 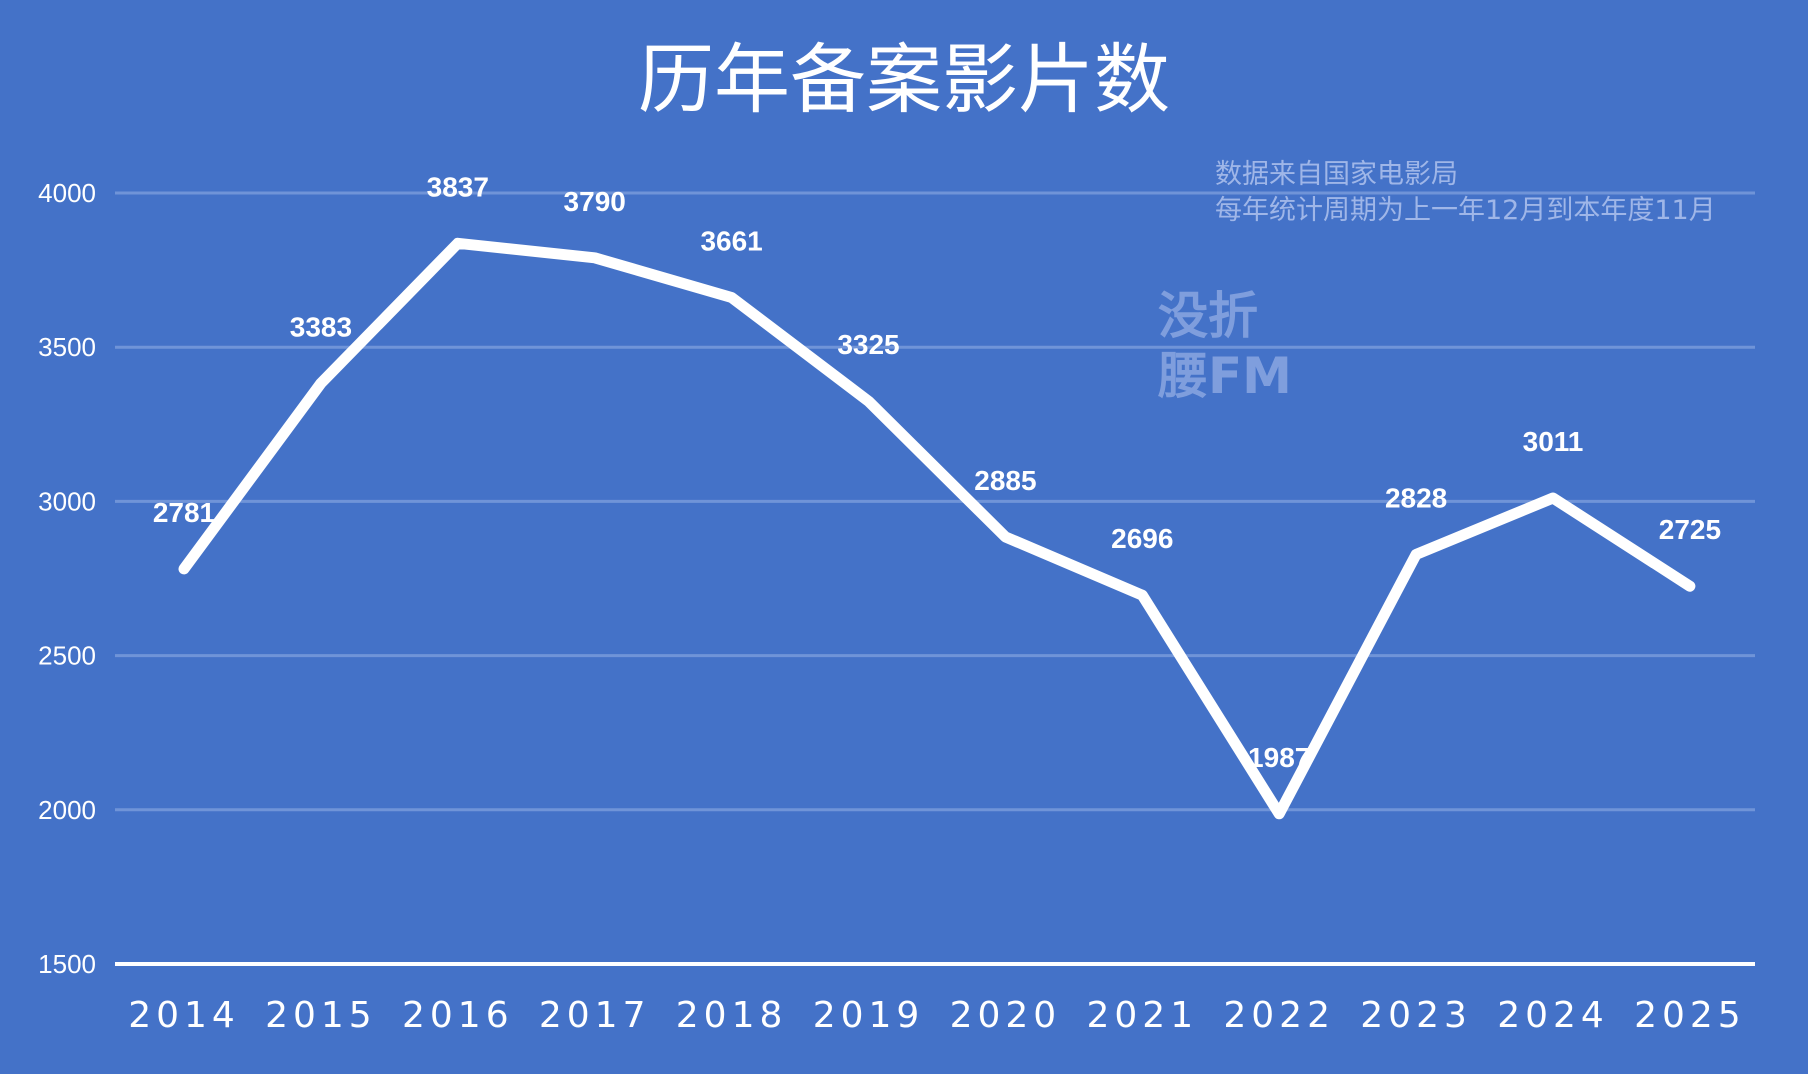 What do you see at coordinates (67, 347) in the screenshot?
I see `y-tick-label: 3500` at bounding box center [67, 347].